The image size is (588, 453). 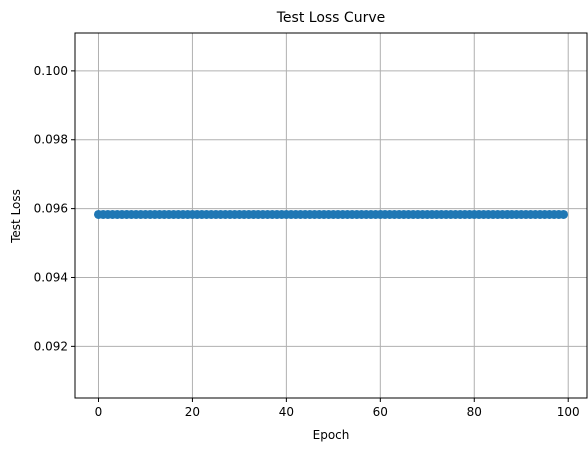 I want to click on y-axis-label: Test Loss, so click(x=16, y=216).